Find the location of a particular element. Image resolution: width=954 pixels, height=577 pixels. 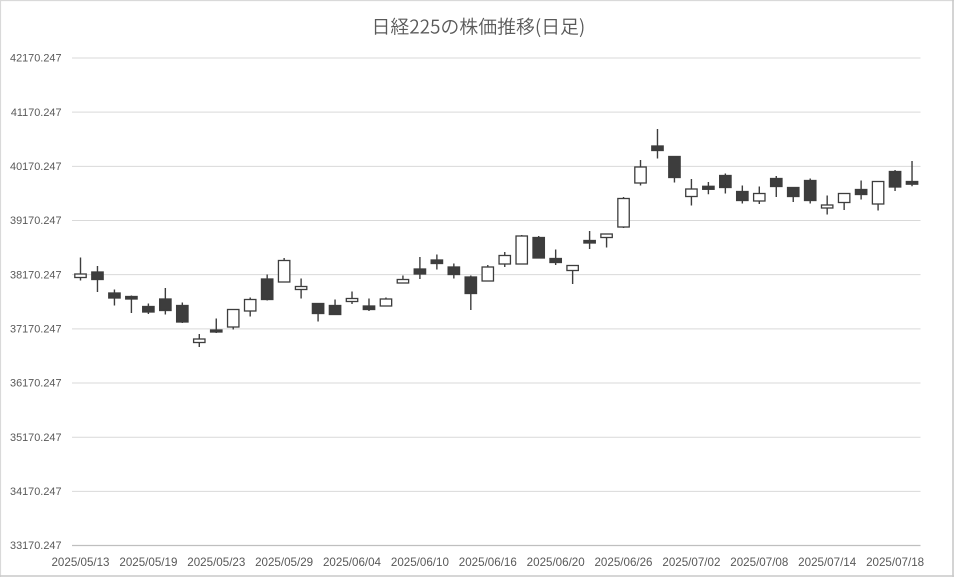

svg-text: 2025/06/04 is located at coordinates (352, 562).